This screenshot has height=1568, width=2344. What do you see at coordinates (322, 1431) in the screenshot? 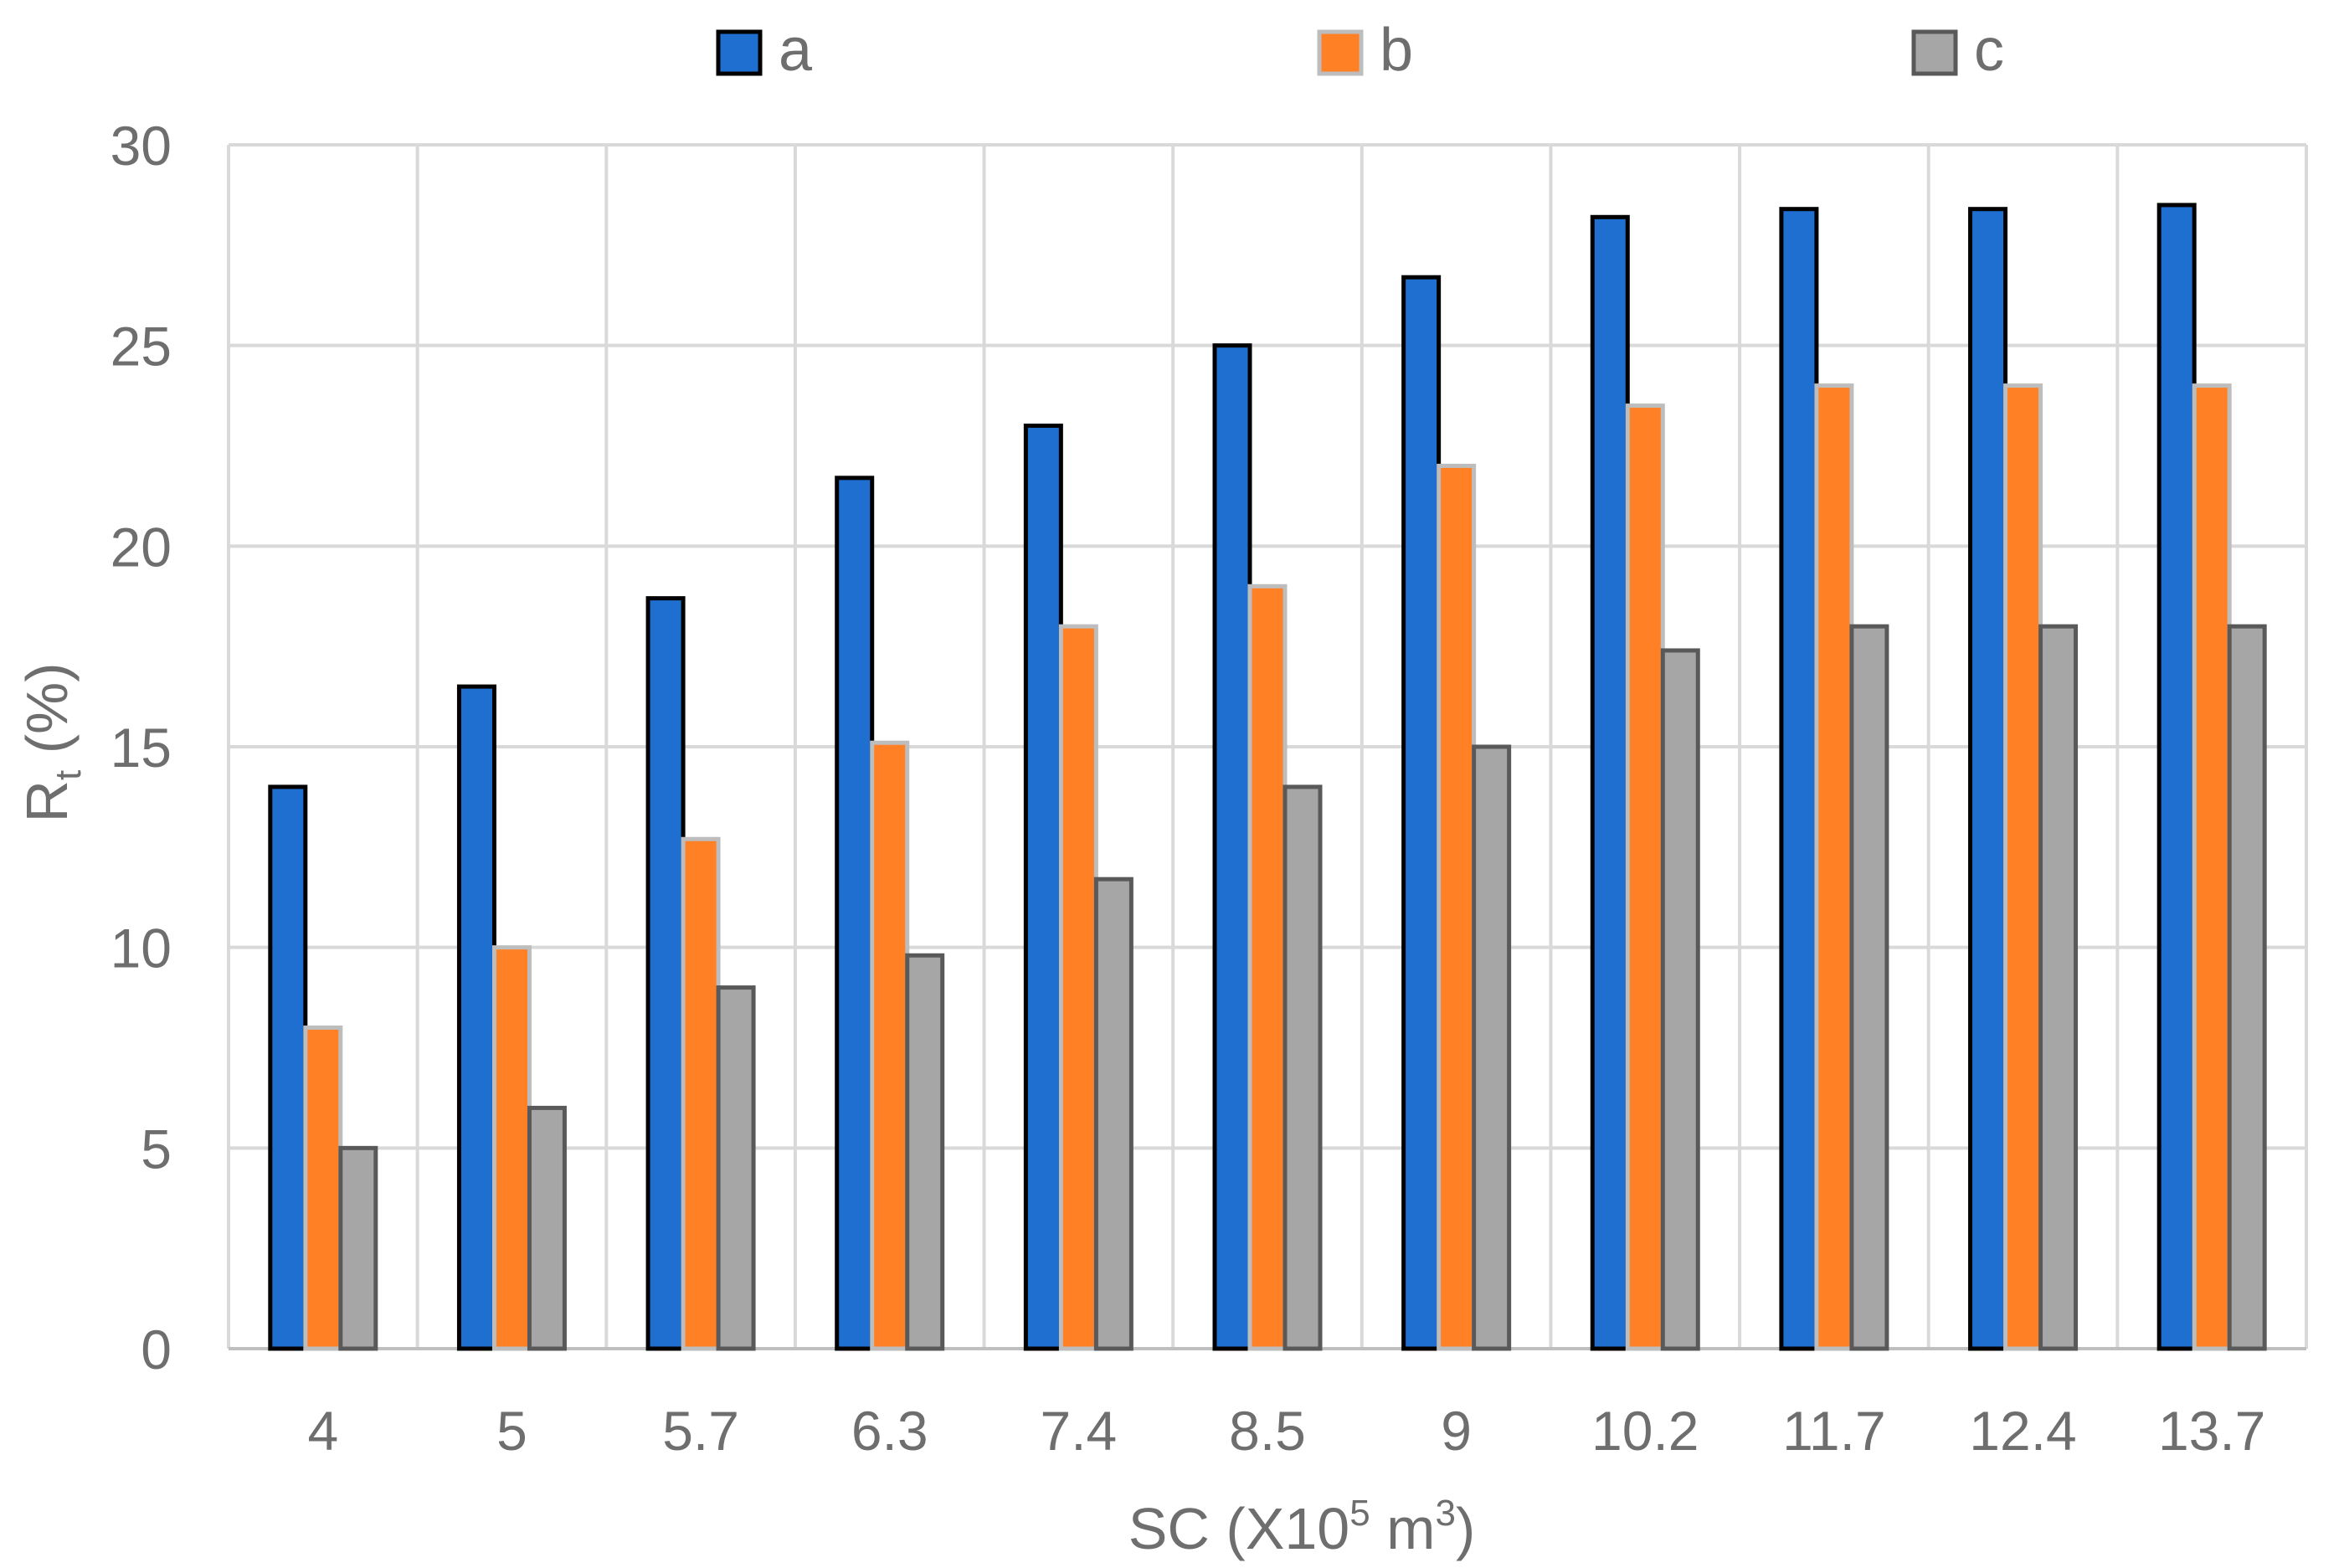
I see `x-tick-label: 4` at bounding box center [322, 1431].